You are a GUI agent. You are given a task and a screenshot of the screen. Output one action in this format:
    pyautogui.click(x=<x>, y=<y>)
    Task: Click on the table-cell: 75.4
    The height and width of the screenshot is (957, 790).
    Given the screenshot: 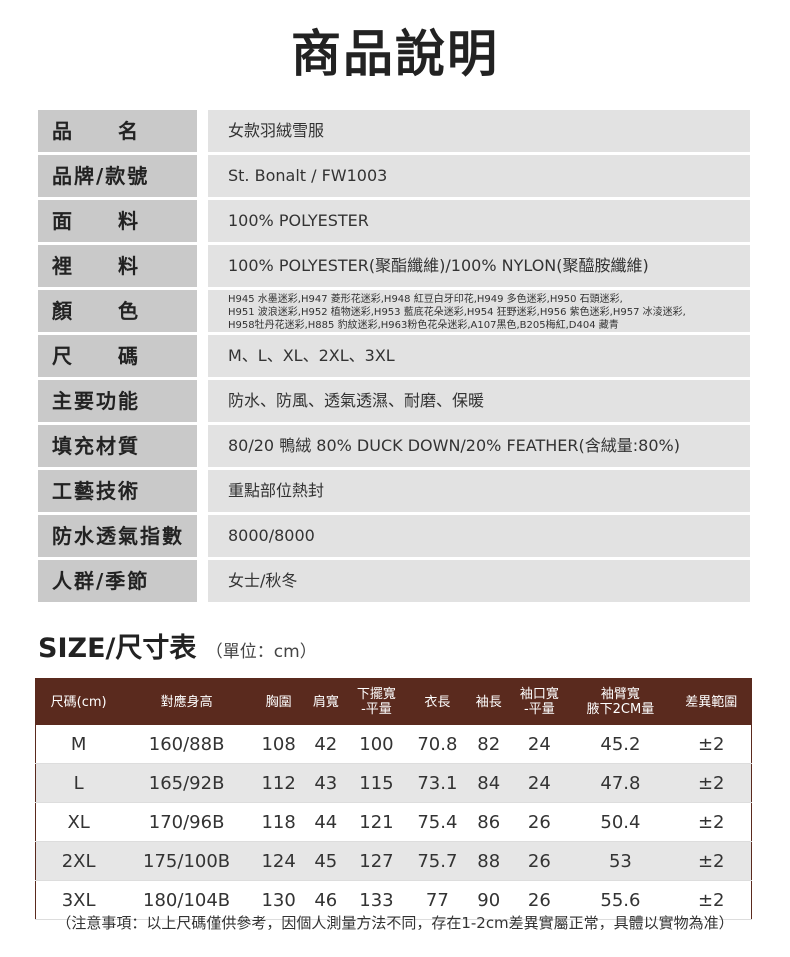 What is the action you would take?
    pyautogui.click(x=437, y=822)
    